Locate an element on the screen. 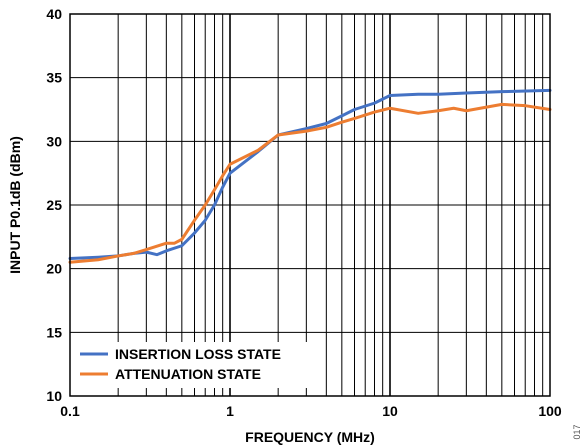 The height and width of the screenshot is (447, 585). legend-label-2: ATTENUATION STATE is located at coordinates (188, 374).